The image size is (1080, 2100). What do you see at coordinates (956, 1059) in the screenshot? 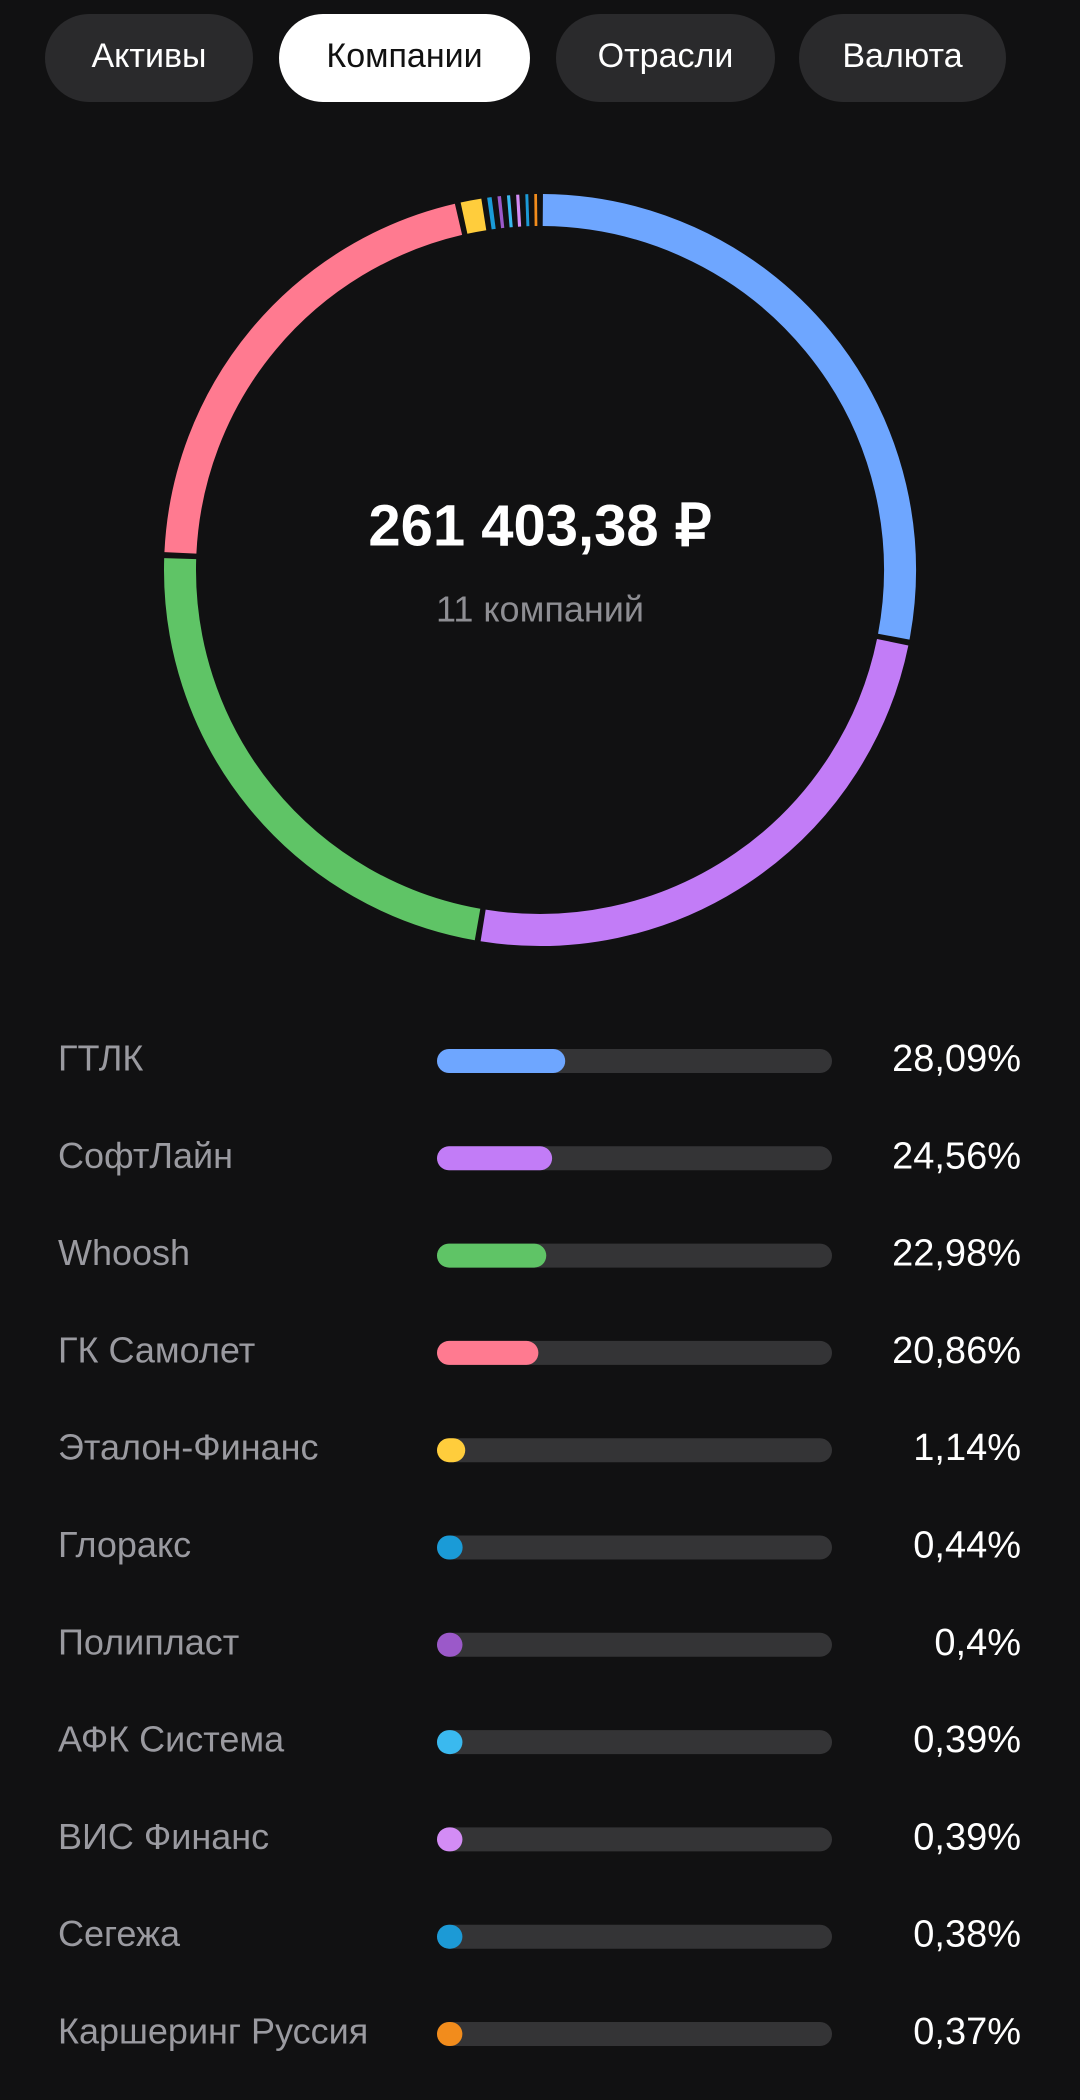
I see `share-label: 28,09%` at bounding box center [956, 1059].